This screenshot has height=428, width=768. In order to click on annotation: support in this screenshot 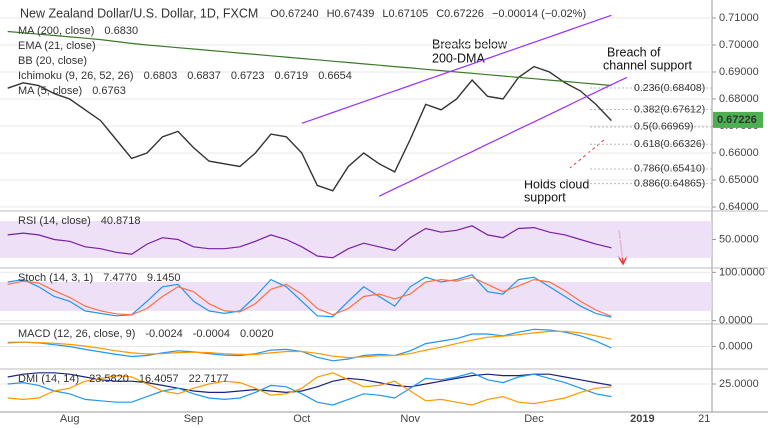, I will do `click(545, 197)`.